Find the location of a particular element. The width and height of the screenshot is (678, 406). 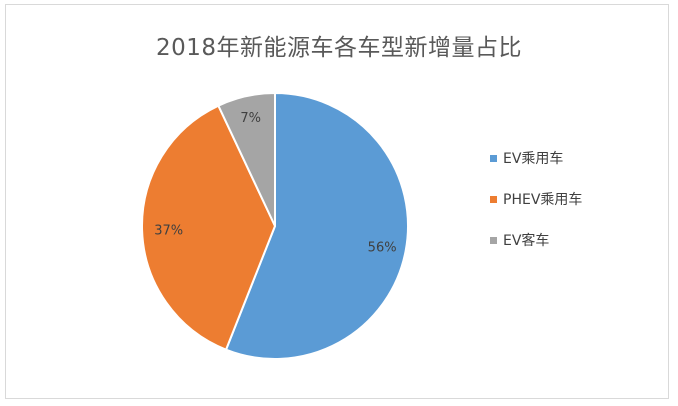

legend-label: EV乘用车 is located at coordinates (533, 159).